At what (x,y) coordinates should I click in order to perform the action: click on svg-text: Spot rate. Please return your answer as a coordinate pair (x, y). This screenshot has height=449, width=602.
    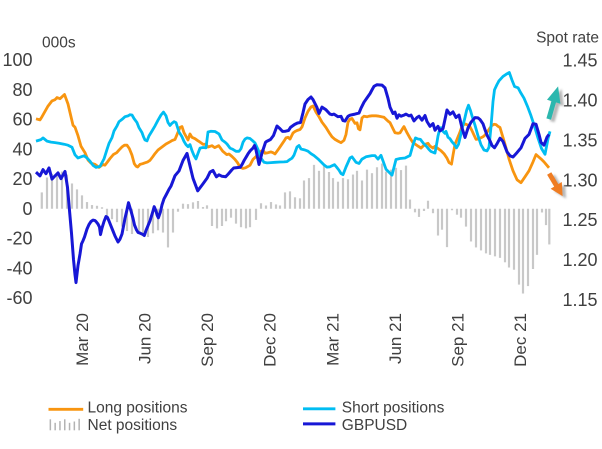
    Looking at the image, I should click on (567, 38).